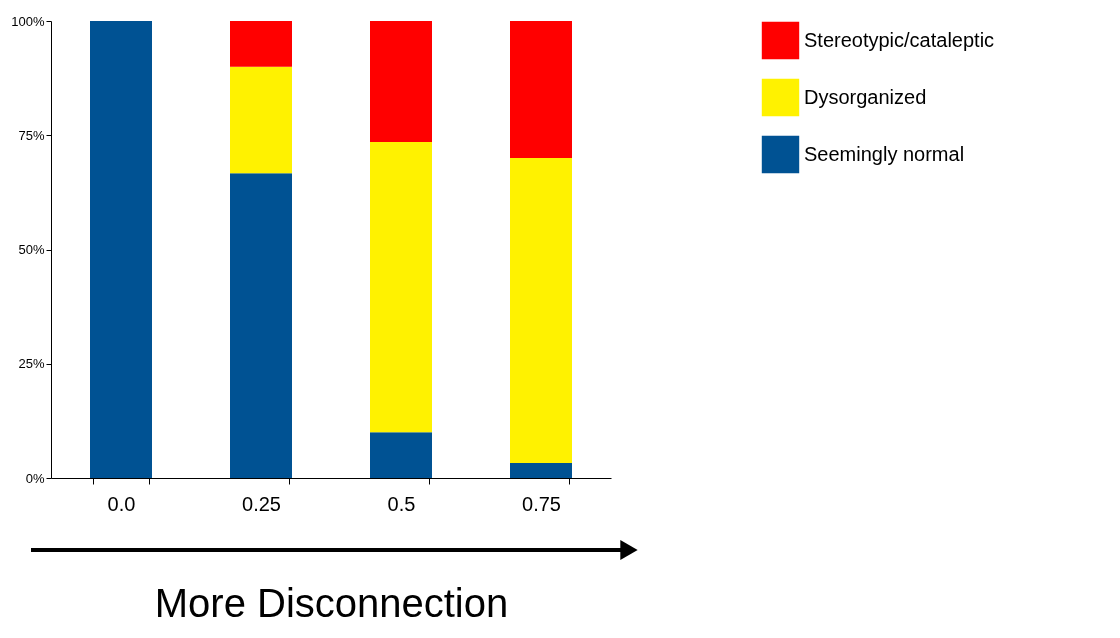 This screenshot has width=1120, height=638. What do you see at coordinates (31, 135) in the screenshot?
I see `y-tick-label: 75%` at bounding box center [31, 135].